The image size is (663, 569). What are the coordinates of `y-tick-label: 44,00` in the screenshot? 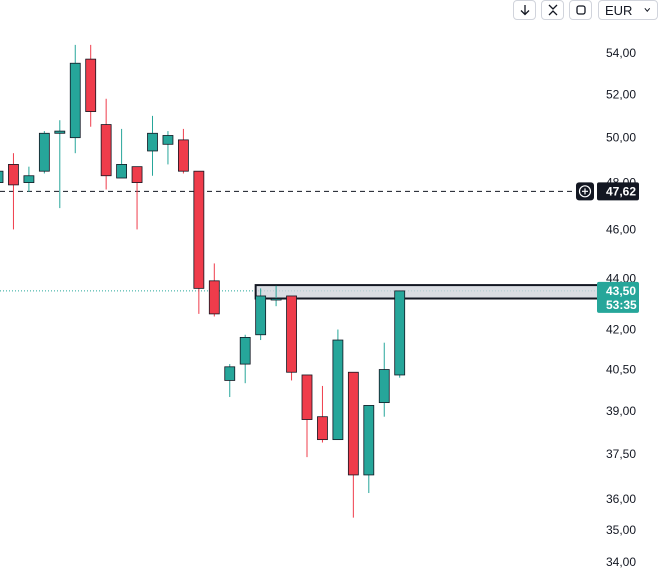 It's located at (621, 278).